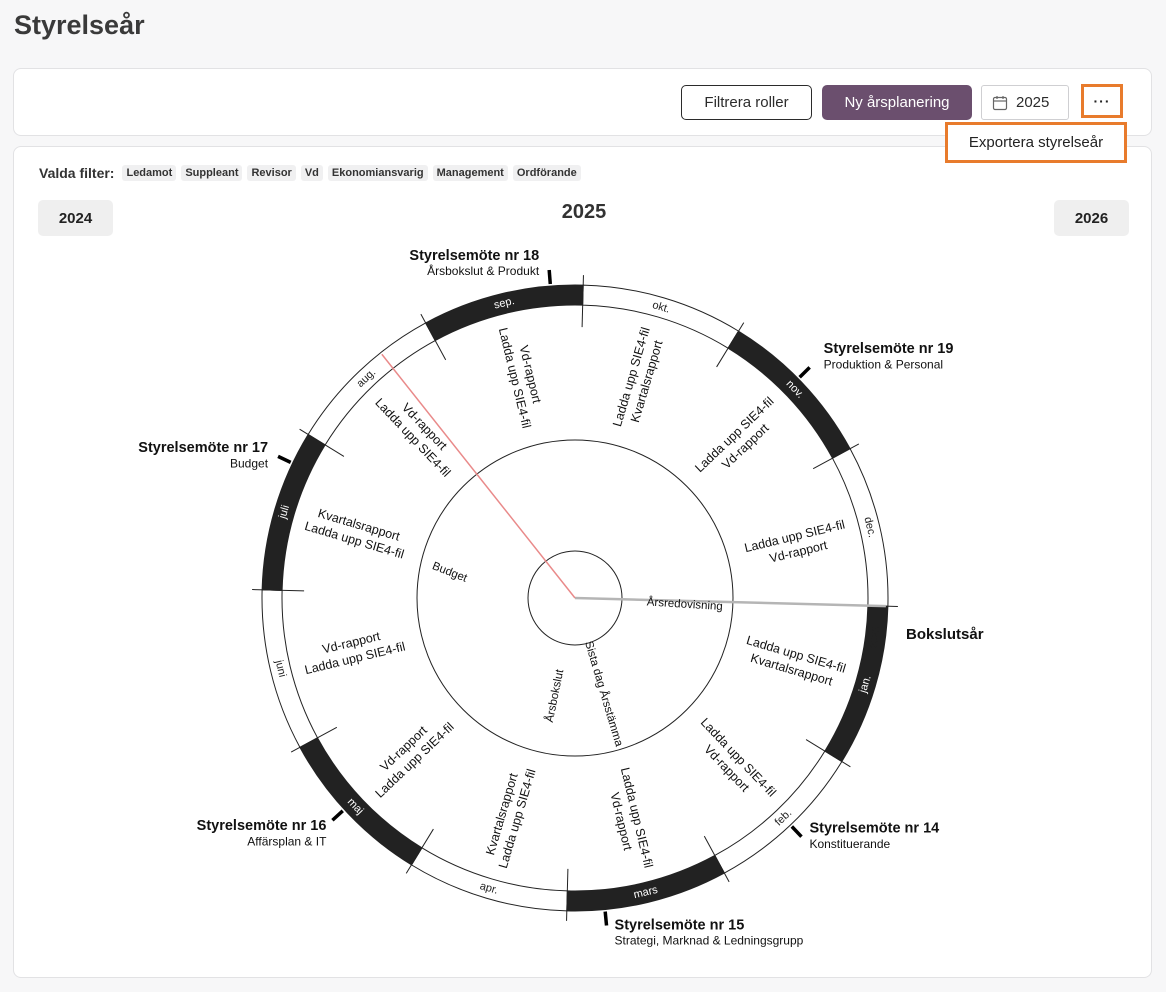  What do you see at coordinates (709, 941) in the screenshot?
I see `meeting-subtitle: Strategi, Marknad & Ledningsgrupp` at bounding box center [709, 941].